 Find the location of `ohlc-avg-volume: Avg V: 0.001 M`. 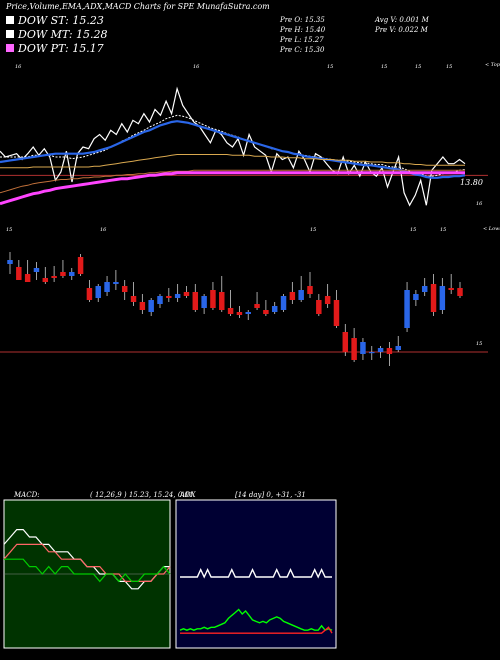

ohlc-avg-volume: Avg V: 0.001 M is located at coordinates (402, 20).